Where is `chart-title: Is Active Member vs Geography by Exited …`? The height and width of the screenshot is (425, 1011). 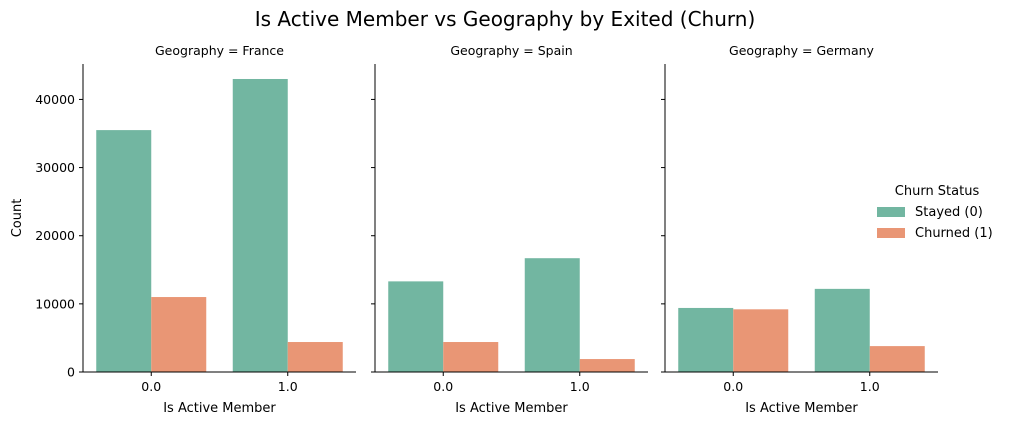
chart-title: Is Active Member vs Geography by Exited … is located at coordinates (505, 19).